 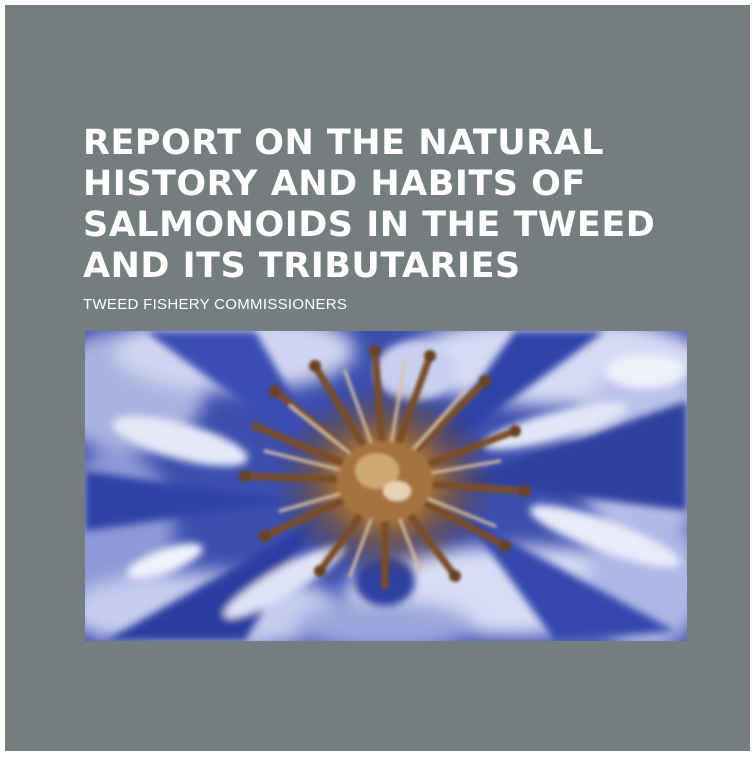 I want to click on book-title-line: SALMONOIDS IN THE TWEED, so click(x=369, y=225).